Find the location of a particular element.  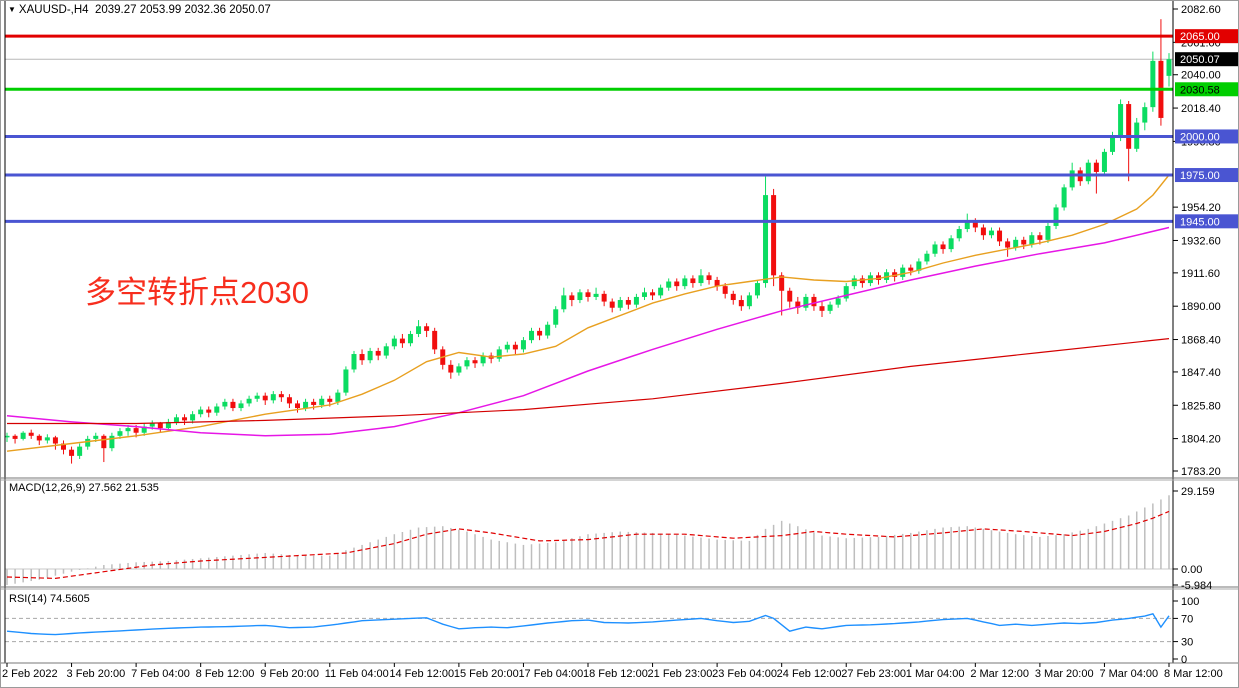

ma-slow-line is located at coordinates (588, 381).